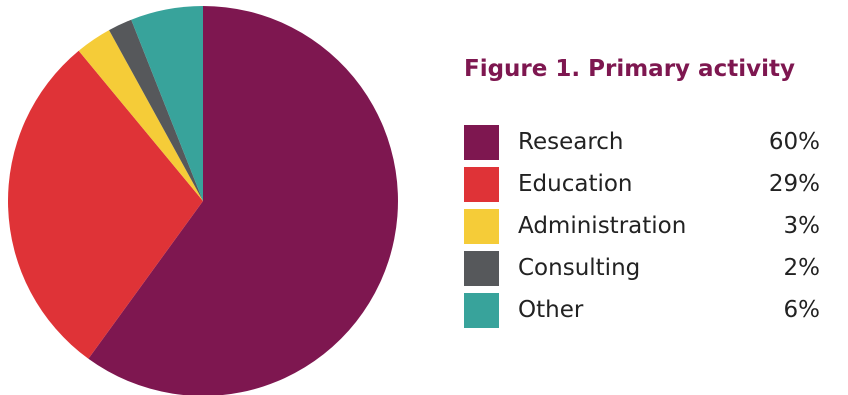 Image resolution: width=848 pixels, height=395 pixels. I want to click on legend-item-other: Other 6%, so click(642, 310).